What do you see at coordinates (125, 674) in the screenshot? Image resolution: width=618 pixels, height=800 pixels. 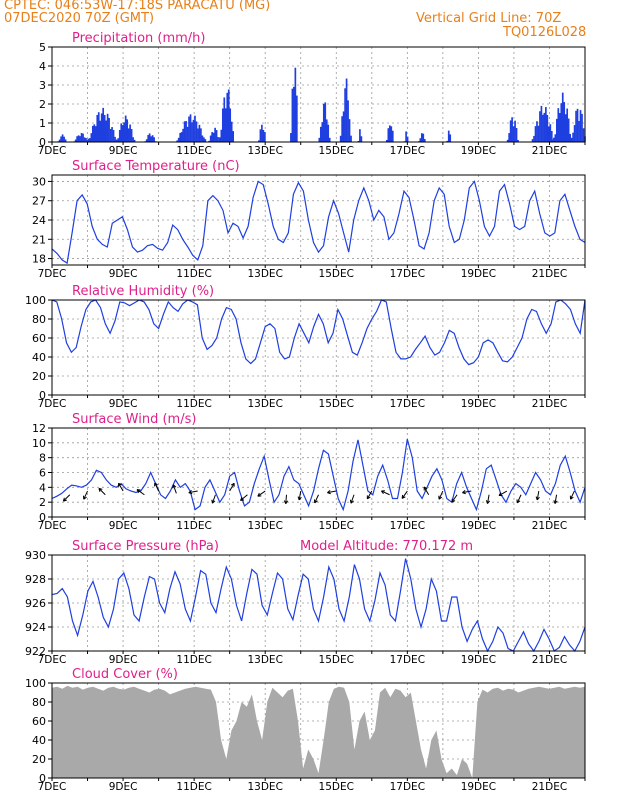 I see `panel-title-cloud: Cloud Cover (%)` at bounding box center [125, 674].